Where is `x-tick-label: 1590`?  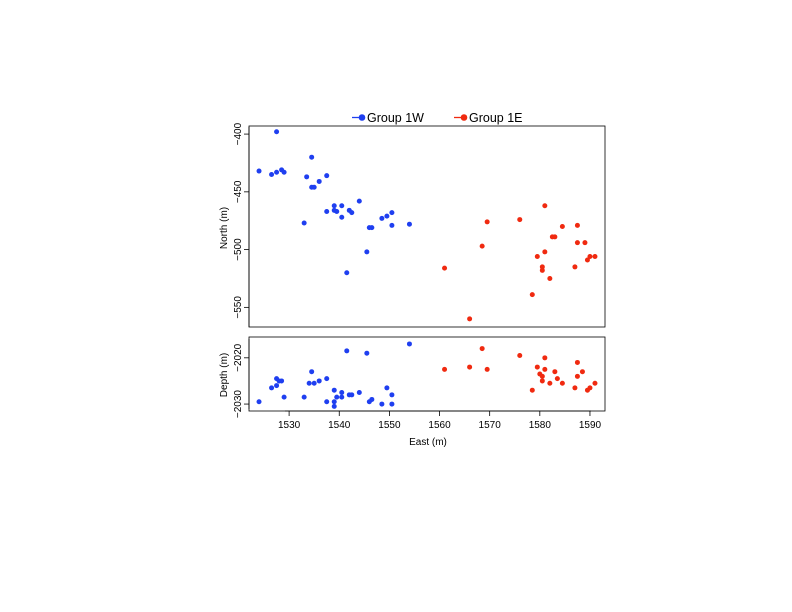 x-tick-label: 1590 is located at coordinates (590, 425).